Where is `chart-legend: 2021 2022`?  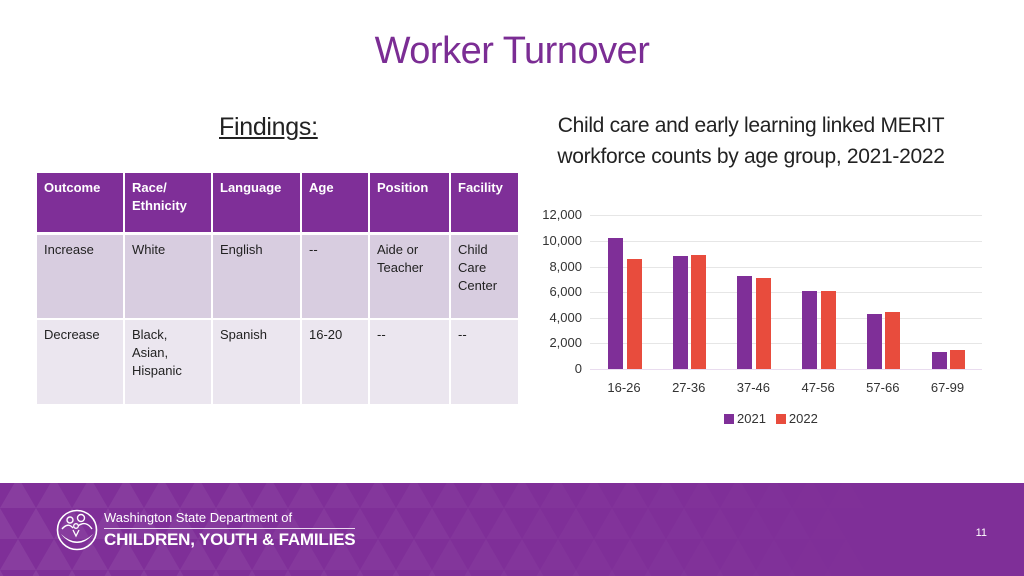 chart-legend: 2021 2022 is located at coordinates (774, 418).